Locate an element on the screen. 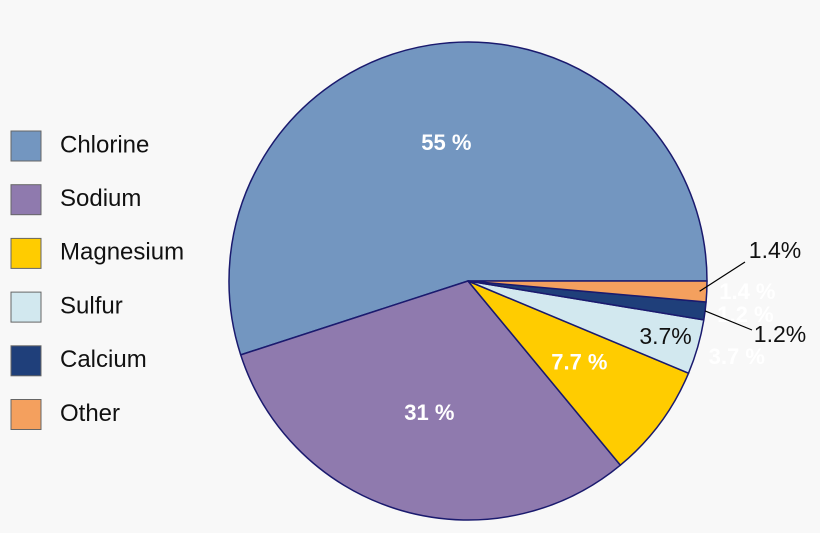  legend-label: Other is located at coordinates (90, 413).